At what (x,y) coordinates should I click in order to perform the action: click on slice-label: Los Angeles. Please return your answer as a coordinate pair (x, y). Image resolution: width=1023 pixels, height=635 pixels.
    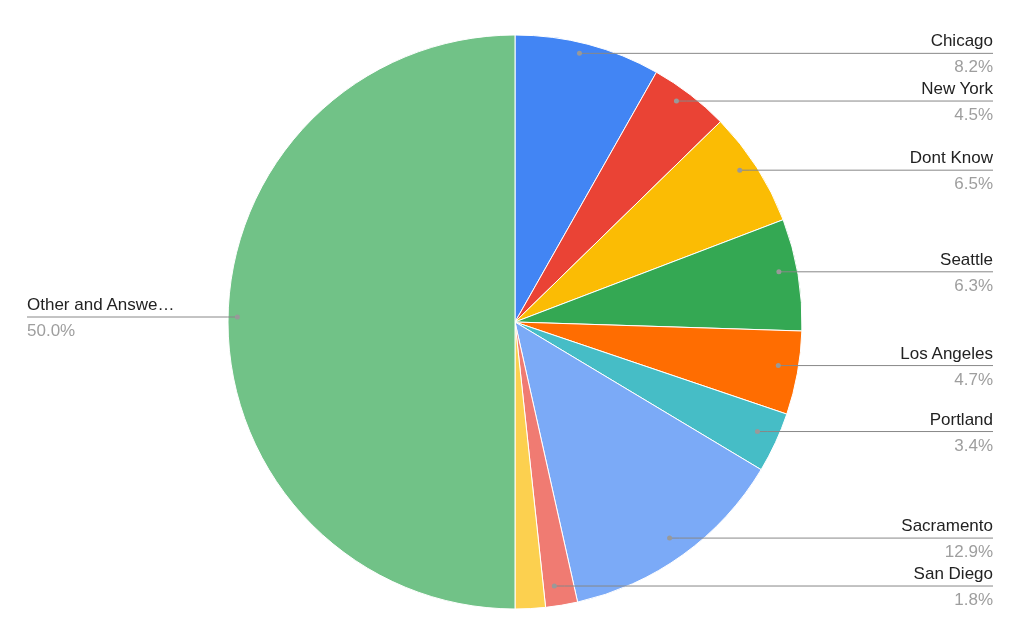
    Looking at the image, I should click on (946, 353).